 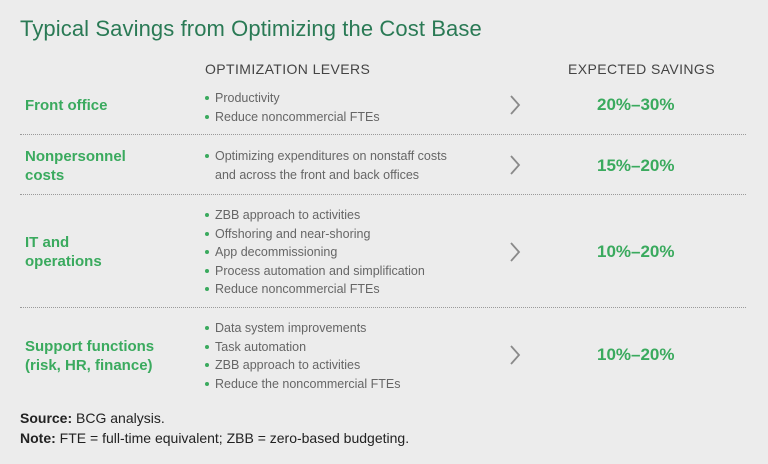 I want to click on row-label: Support functions (risk, HR, finance), so click(x=89, y=356).